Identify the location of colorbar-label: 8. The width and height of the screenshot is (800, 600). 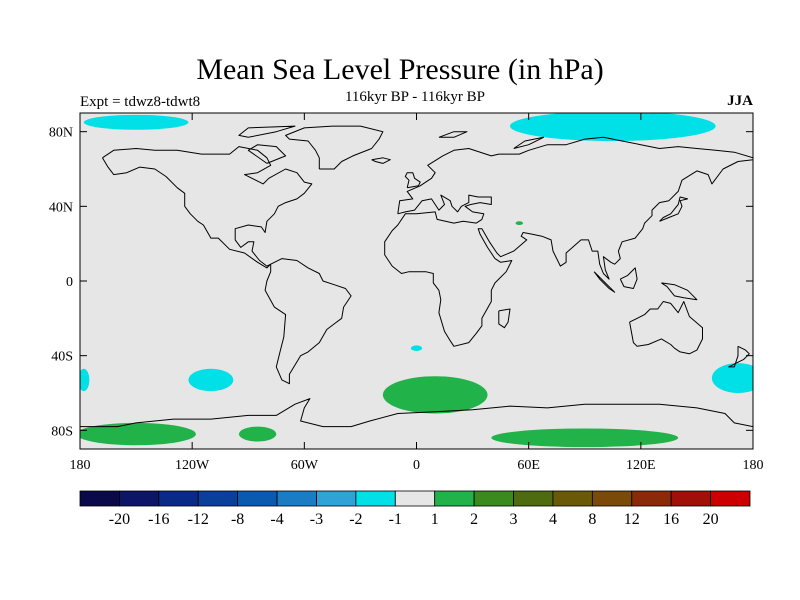
(592, 519).